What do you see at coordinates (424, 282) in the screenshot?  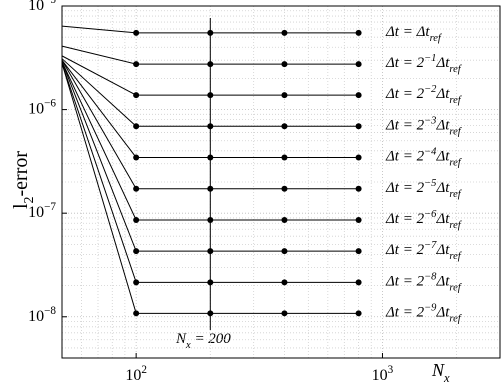 I see `legend-label: Δt = 2−8Δtref` at bounding box center [424, 282].